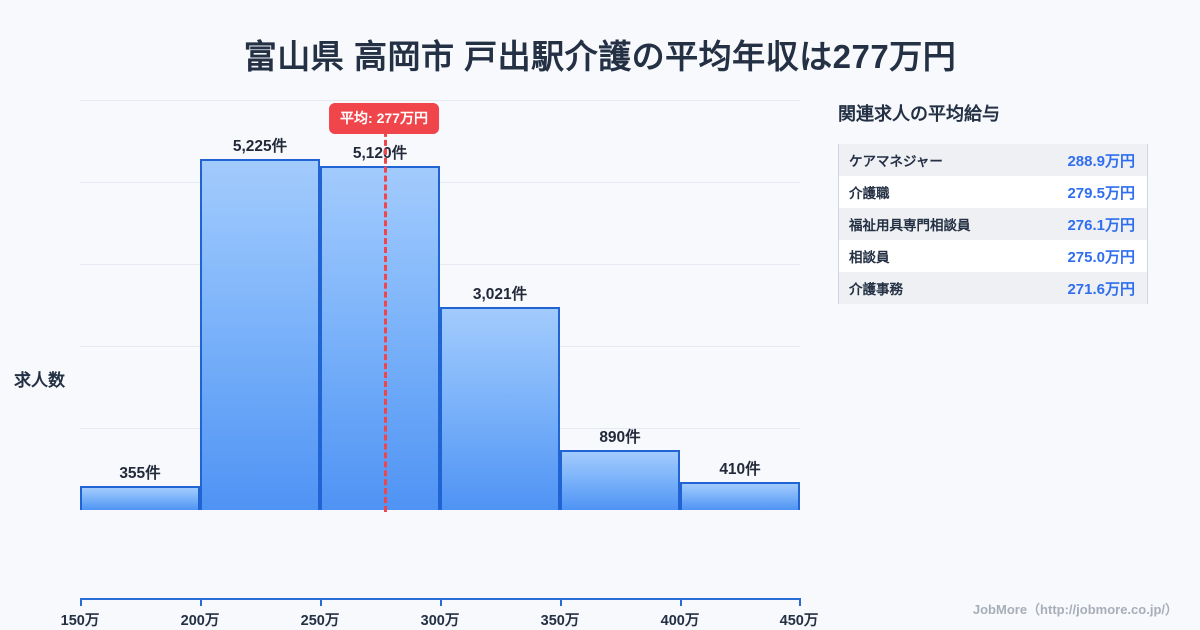 The width and height of the screenshot is (1200, 630). What do you see at coordinates (80, 621) in the screenshot?
I see `x-axis-tick-label: 150万` at bounding box center [80, 621].